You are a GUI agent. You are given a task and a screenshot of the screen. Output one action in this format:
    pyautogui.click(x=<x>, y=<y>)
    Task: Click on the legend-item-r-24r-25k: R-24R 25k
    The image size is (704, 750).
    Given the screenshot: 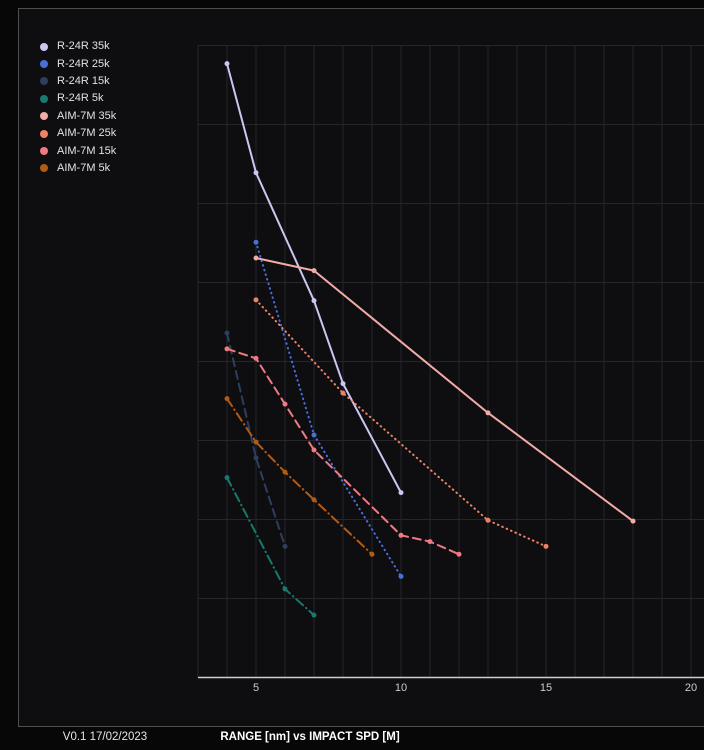 What is the action you would take?
    pyautogui.click(x=78, y=63)
    